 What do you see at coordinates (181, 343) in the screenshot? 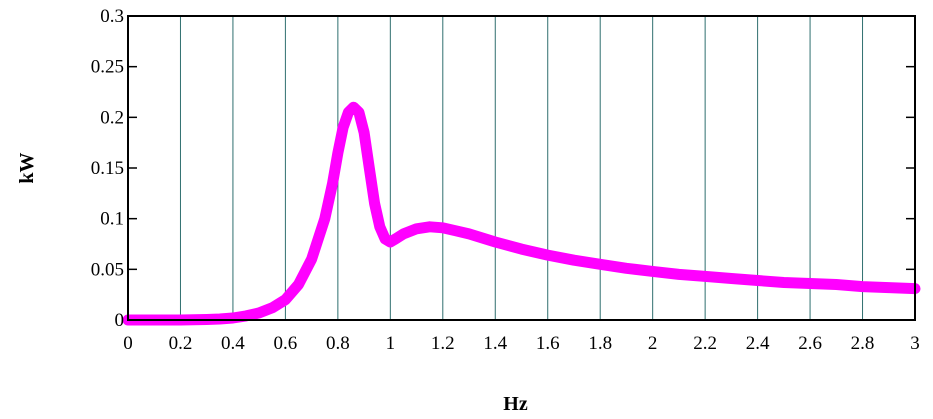
I see `x-tick-label: 0.2` at bounding box center [181, 343].